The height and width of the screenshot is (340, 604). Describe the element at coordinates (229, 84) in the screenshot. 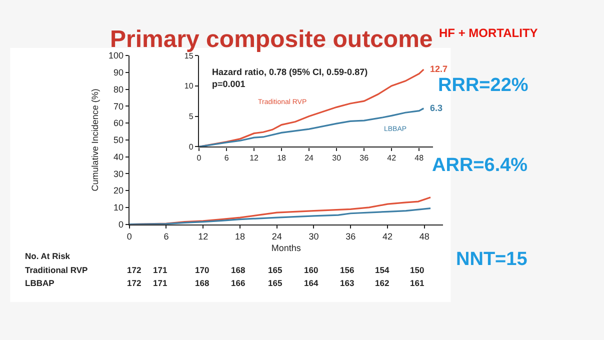

I see `annotation: p=0.001` at that location.